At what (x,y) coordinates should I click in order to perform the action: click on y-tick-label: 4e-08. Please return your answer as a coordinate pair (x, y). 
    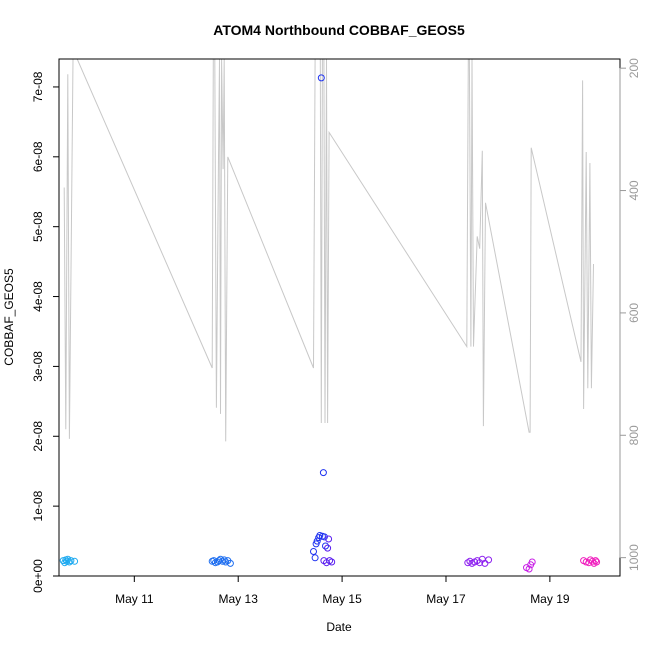
    Looking at the image, I should click on (38, 296).